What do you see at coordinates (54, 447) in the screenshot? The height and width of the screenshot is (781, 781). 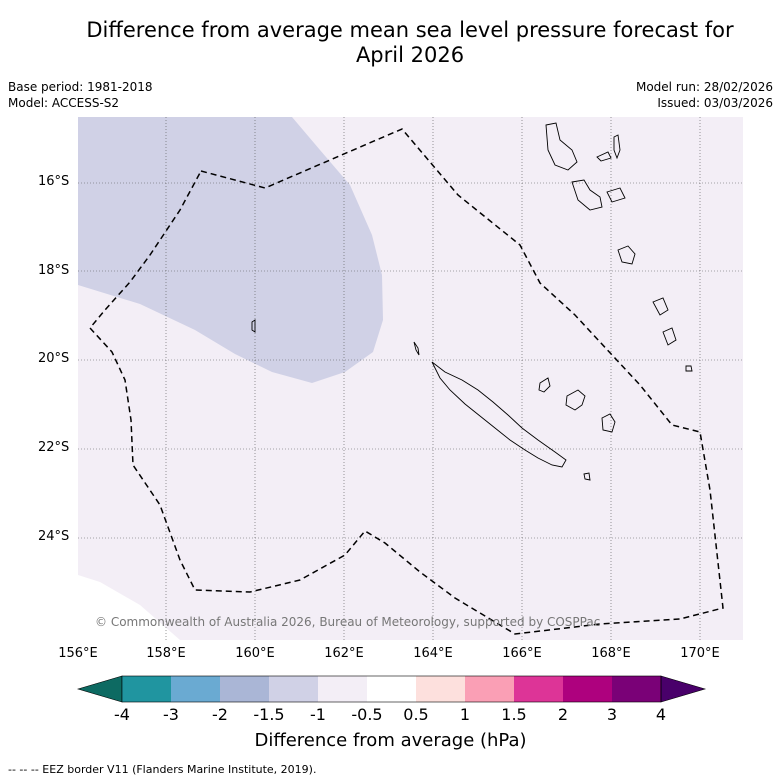 I see `lat-label-22s: 22°S` at bounding box center [54, 447].